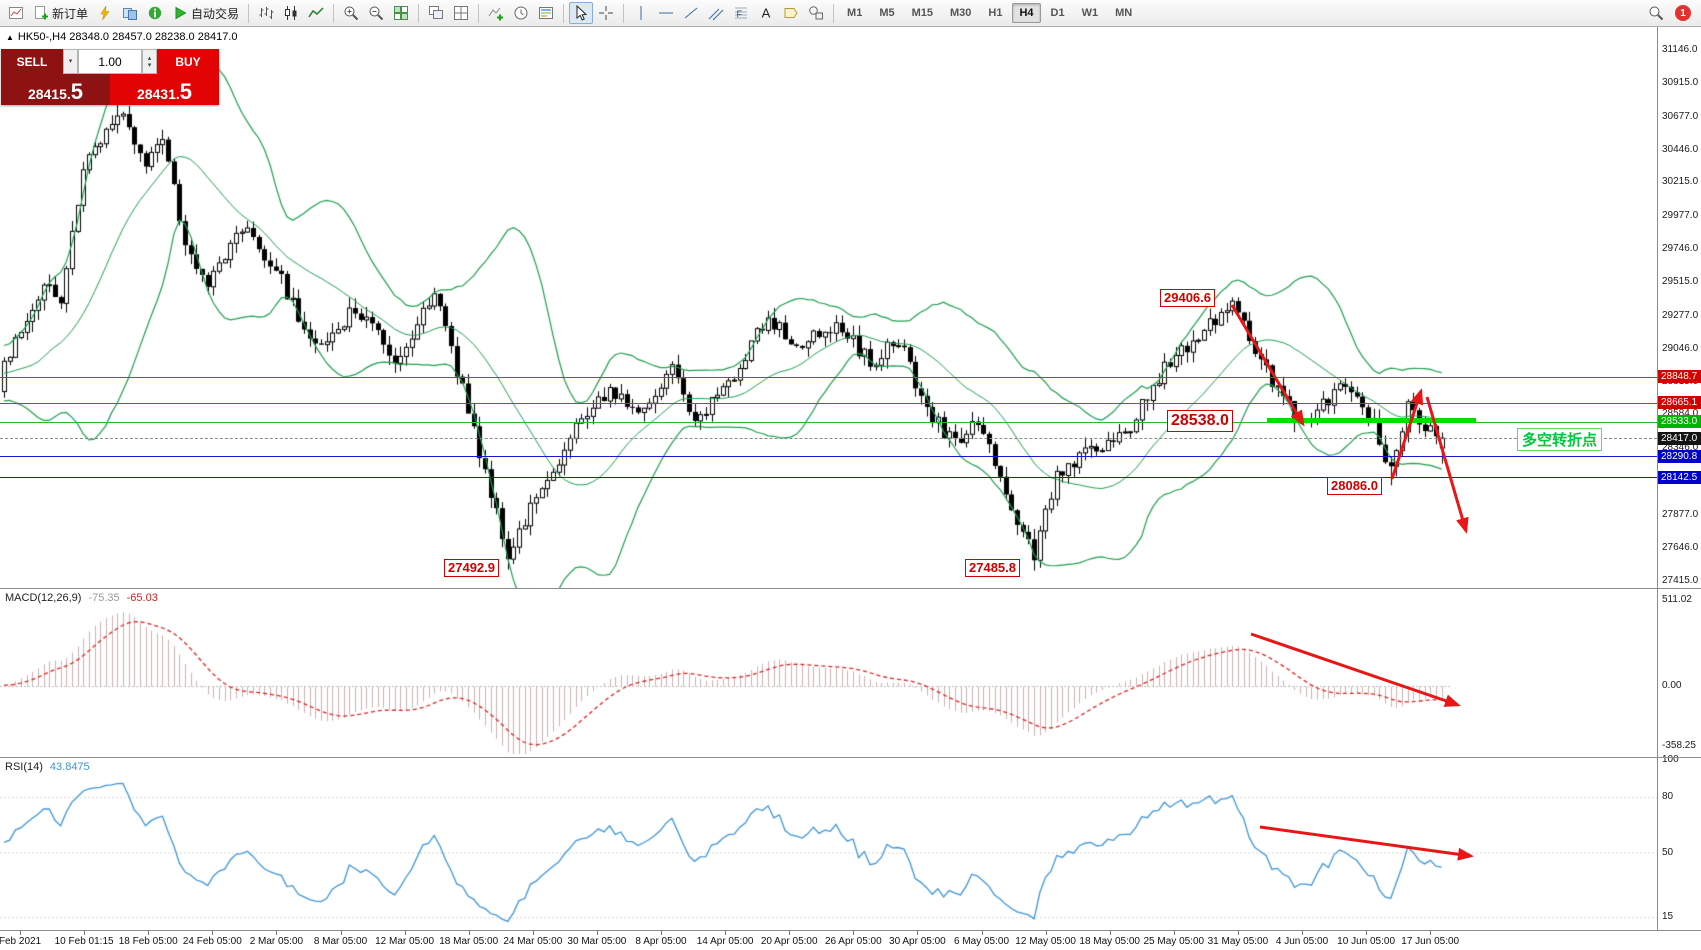 This screenshot has height=950, width=1701. Describe the element at coordinates (922, 13) in the screenshot. I see `timeframe-m15-button: M15` at that location.